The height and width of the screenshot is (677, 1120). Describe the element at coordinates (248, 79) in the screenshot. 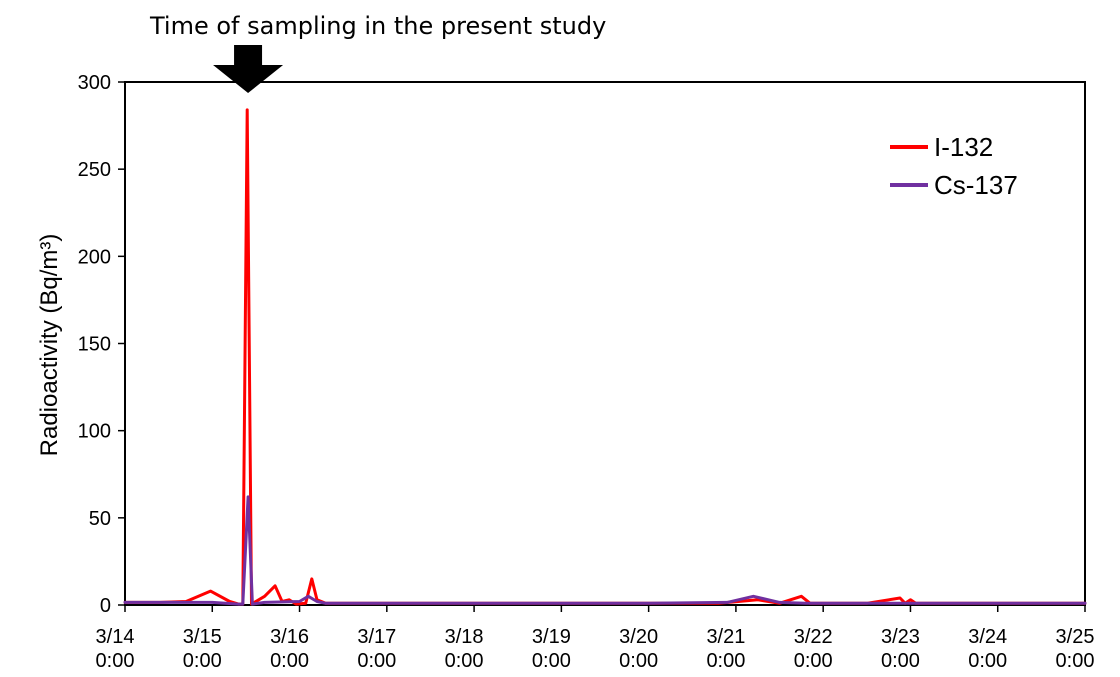

I see `arrow-head` at that location.